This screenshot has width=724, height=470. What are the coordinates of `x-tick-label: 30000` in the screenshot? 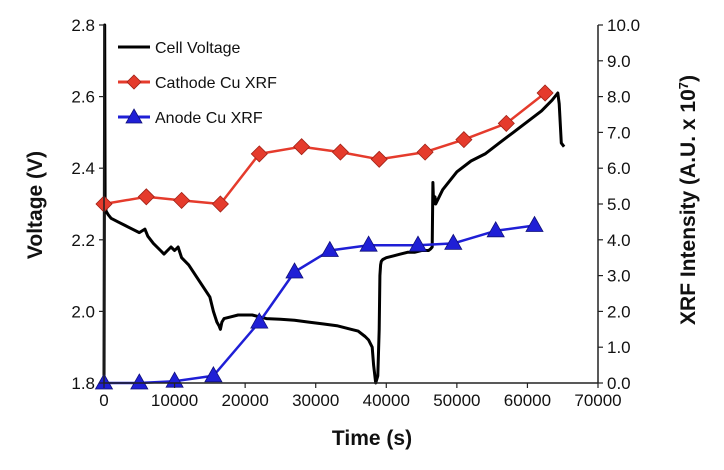 It's located at (315, 400).